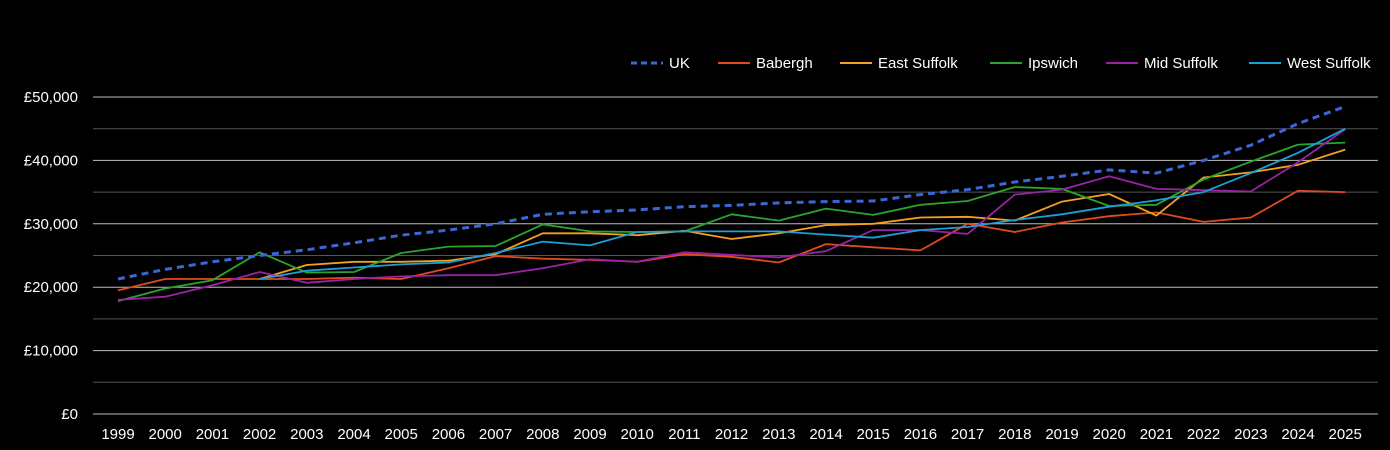 This screenshot has width=1390, height=450. Describe the element at coordinates (306, 434) in the screenshot. I see `x-tick-label: 2003` at that location.